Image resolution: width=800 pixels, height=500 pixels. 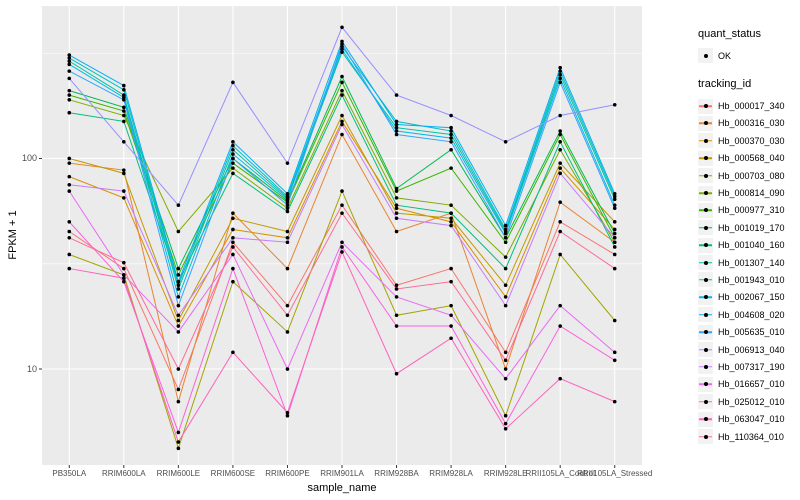 What do you see at coordinates (751, 245) in the screenshot?
I see `legend-label: Hb_001040_160` at bounding box center [751, 245].